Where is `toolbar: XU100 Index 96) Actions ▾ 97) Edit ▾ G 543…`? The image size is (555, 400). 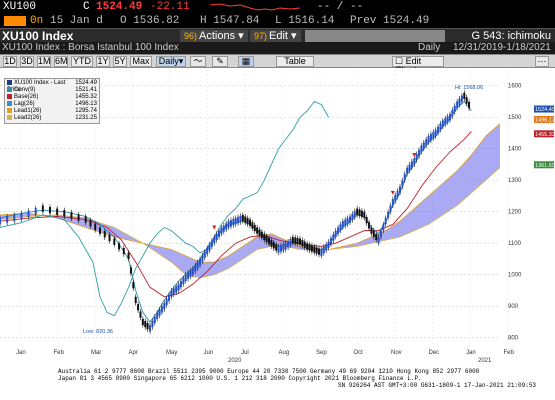 toolbar: XU100 Index 96) Actions ▾ 97) Edit ▾ G 543… is located at coordinates (277, 35).